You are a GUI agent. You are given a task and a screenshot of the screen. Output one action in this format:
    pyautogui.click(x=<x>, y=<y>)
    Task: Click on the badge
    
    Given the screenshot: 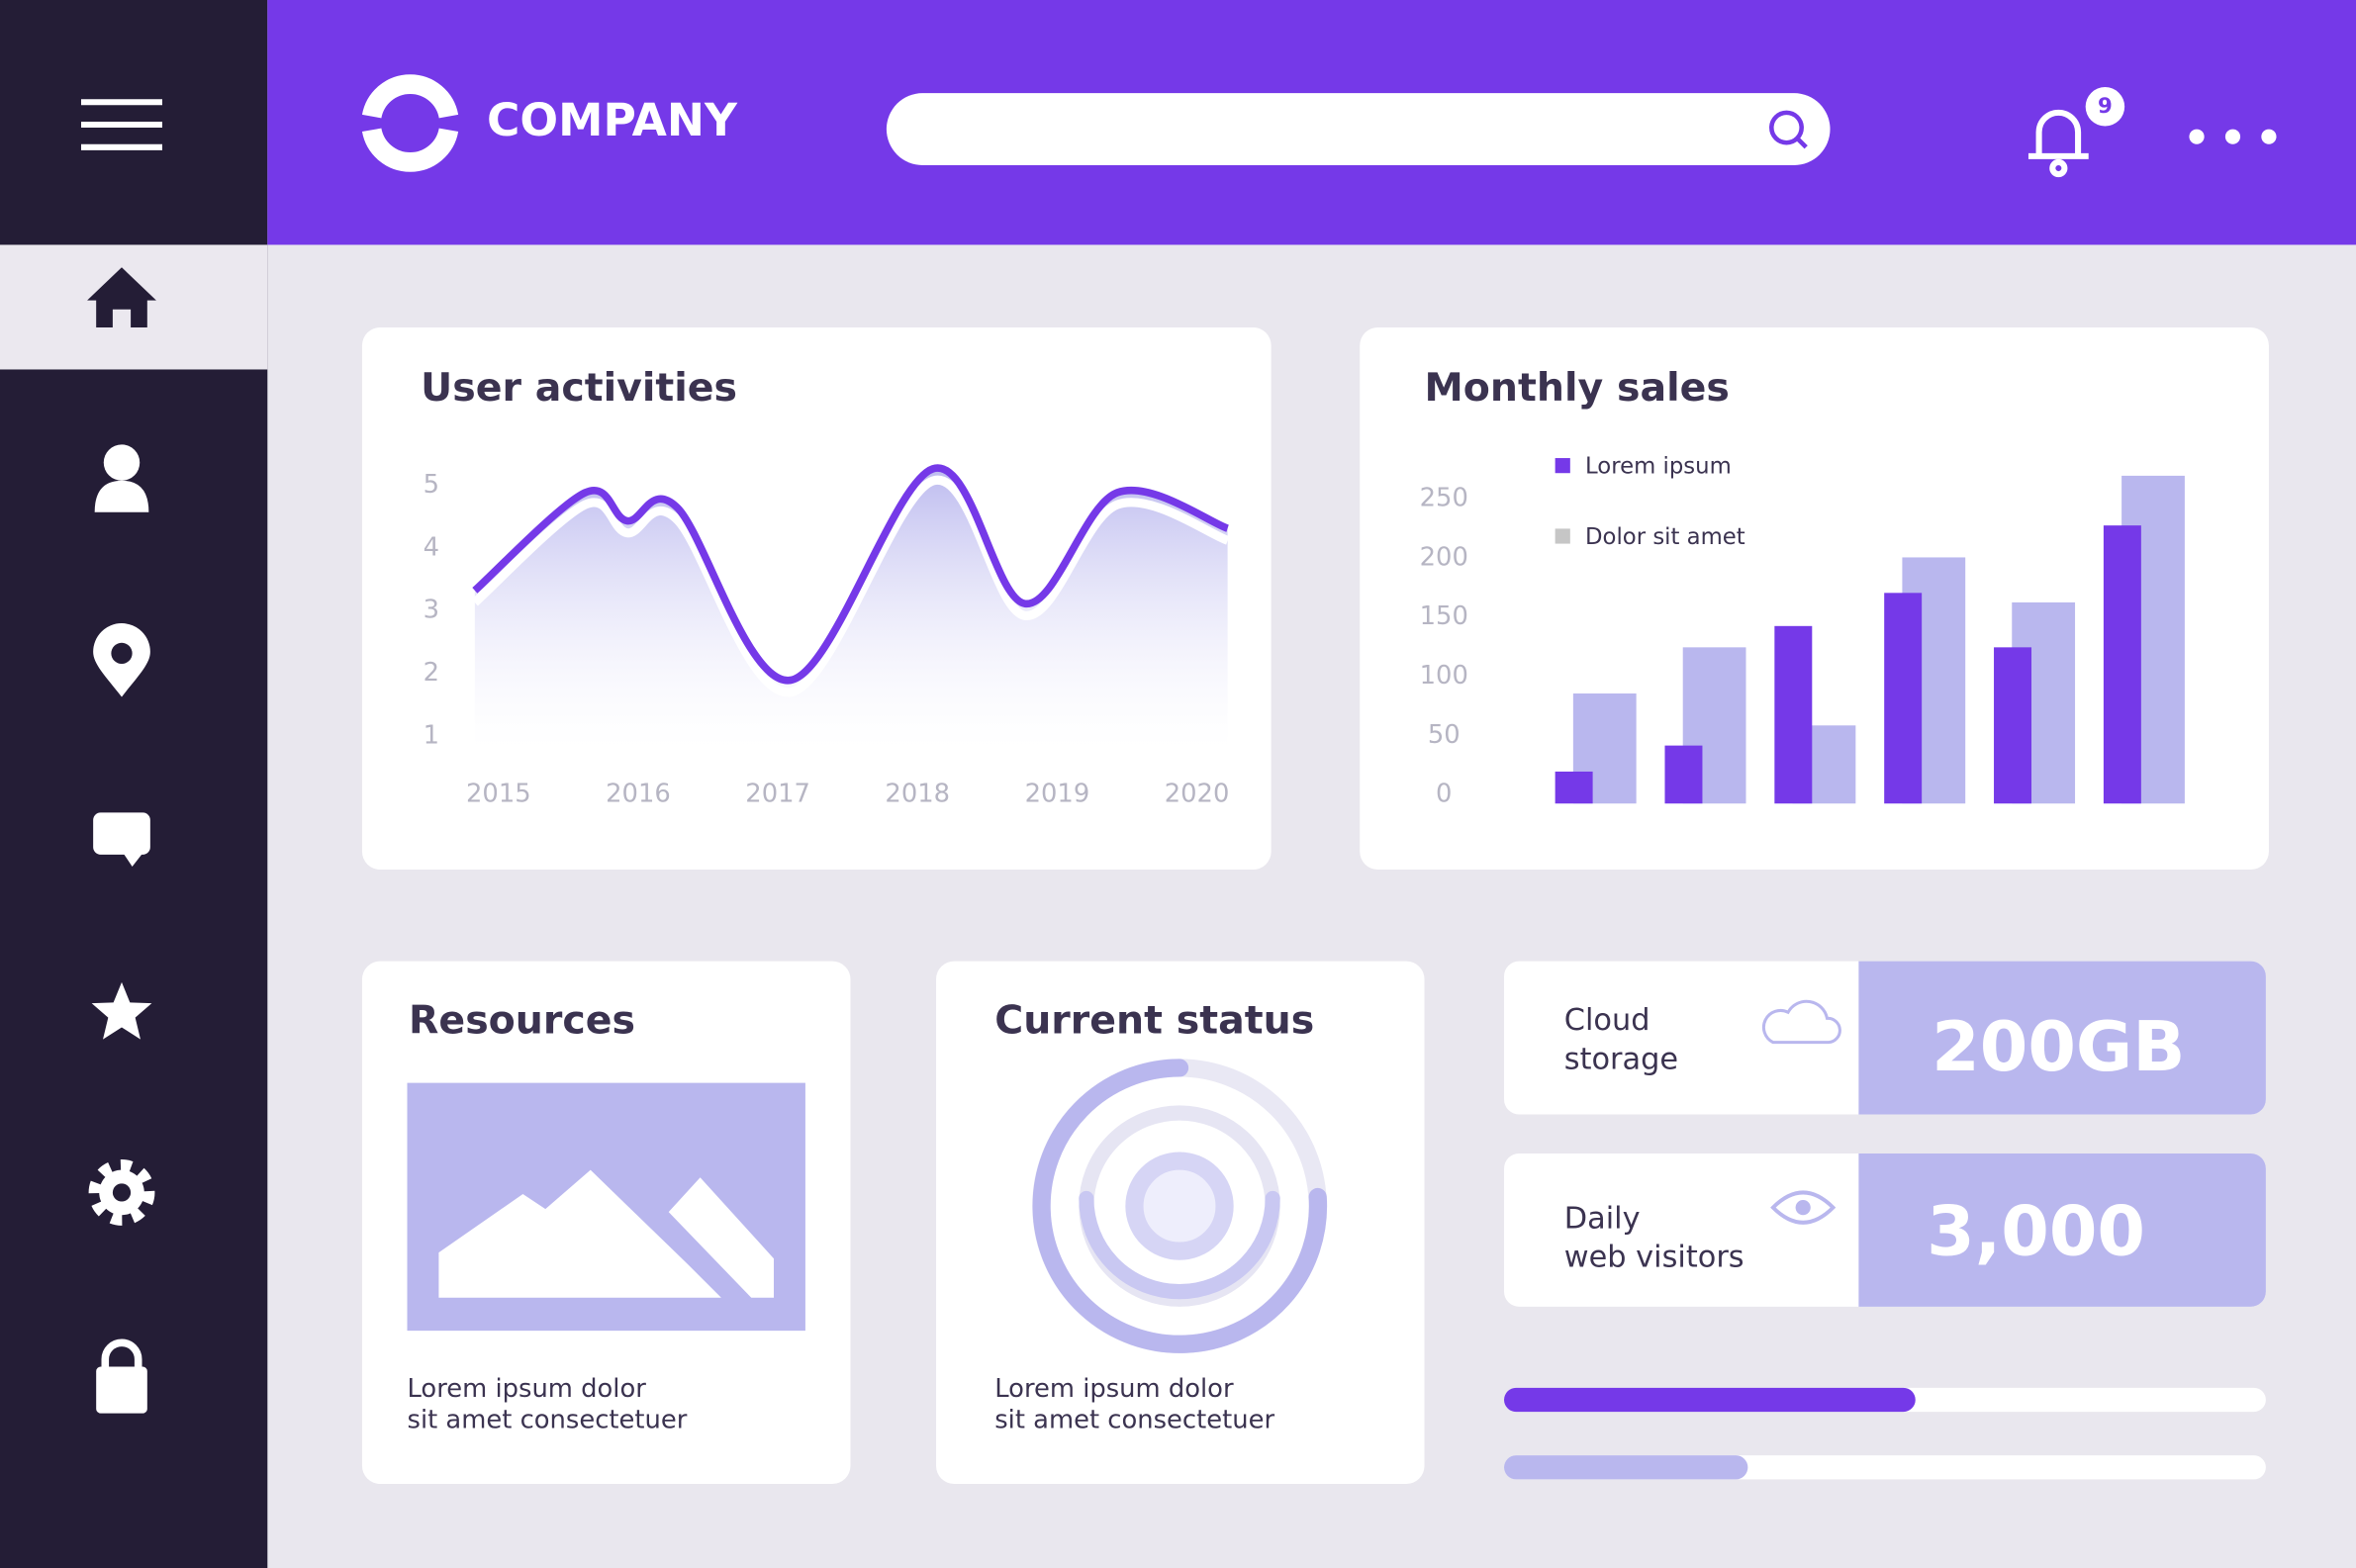 What is the action you would take?
    pyautogui.click(x=2105, y=107)
    